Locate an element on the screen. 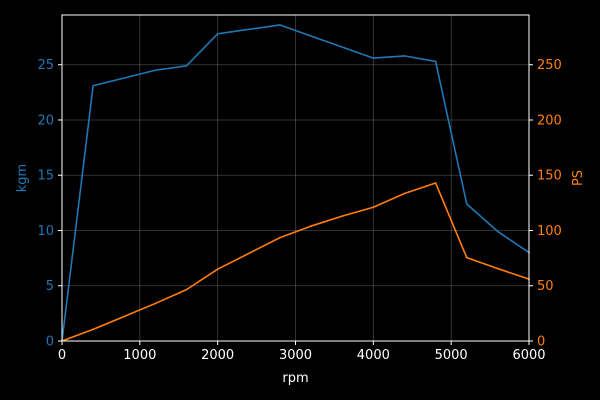 Image resolution: width=600 pixels, height=400 pixels. x-tick-label: 4000 is located at coordinates (373, 355).